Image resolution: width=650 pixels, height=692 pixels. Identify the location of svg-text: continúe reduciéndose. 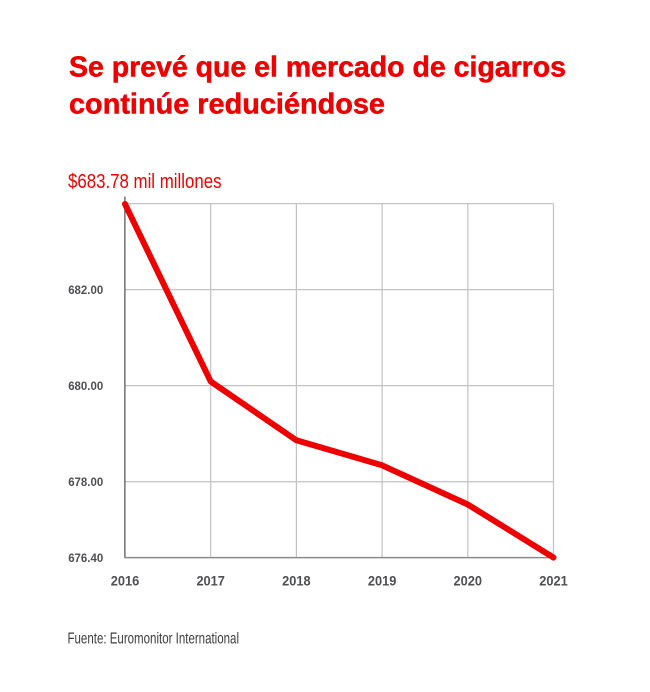
(227, 105).